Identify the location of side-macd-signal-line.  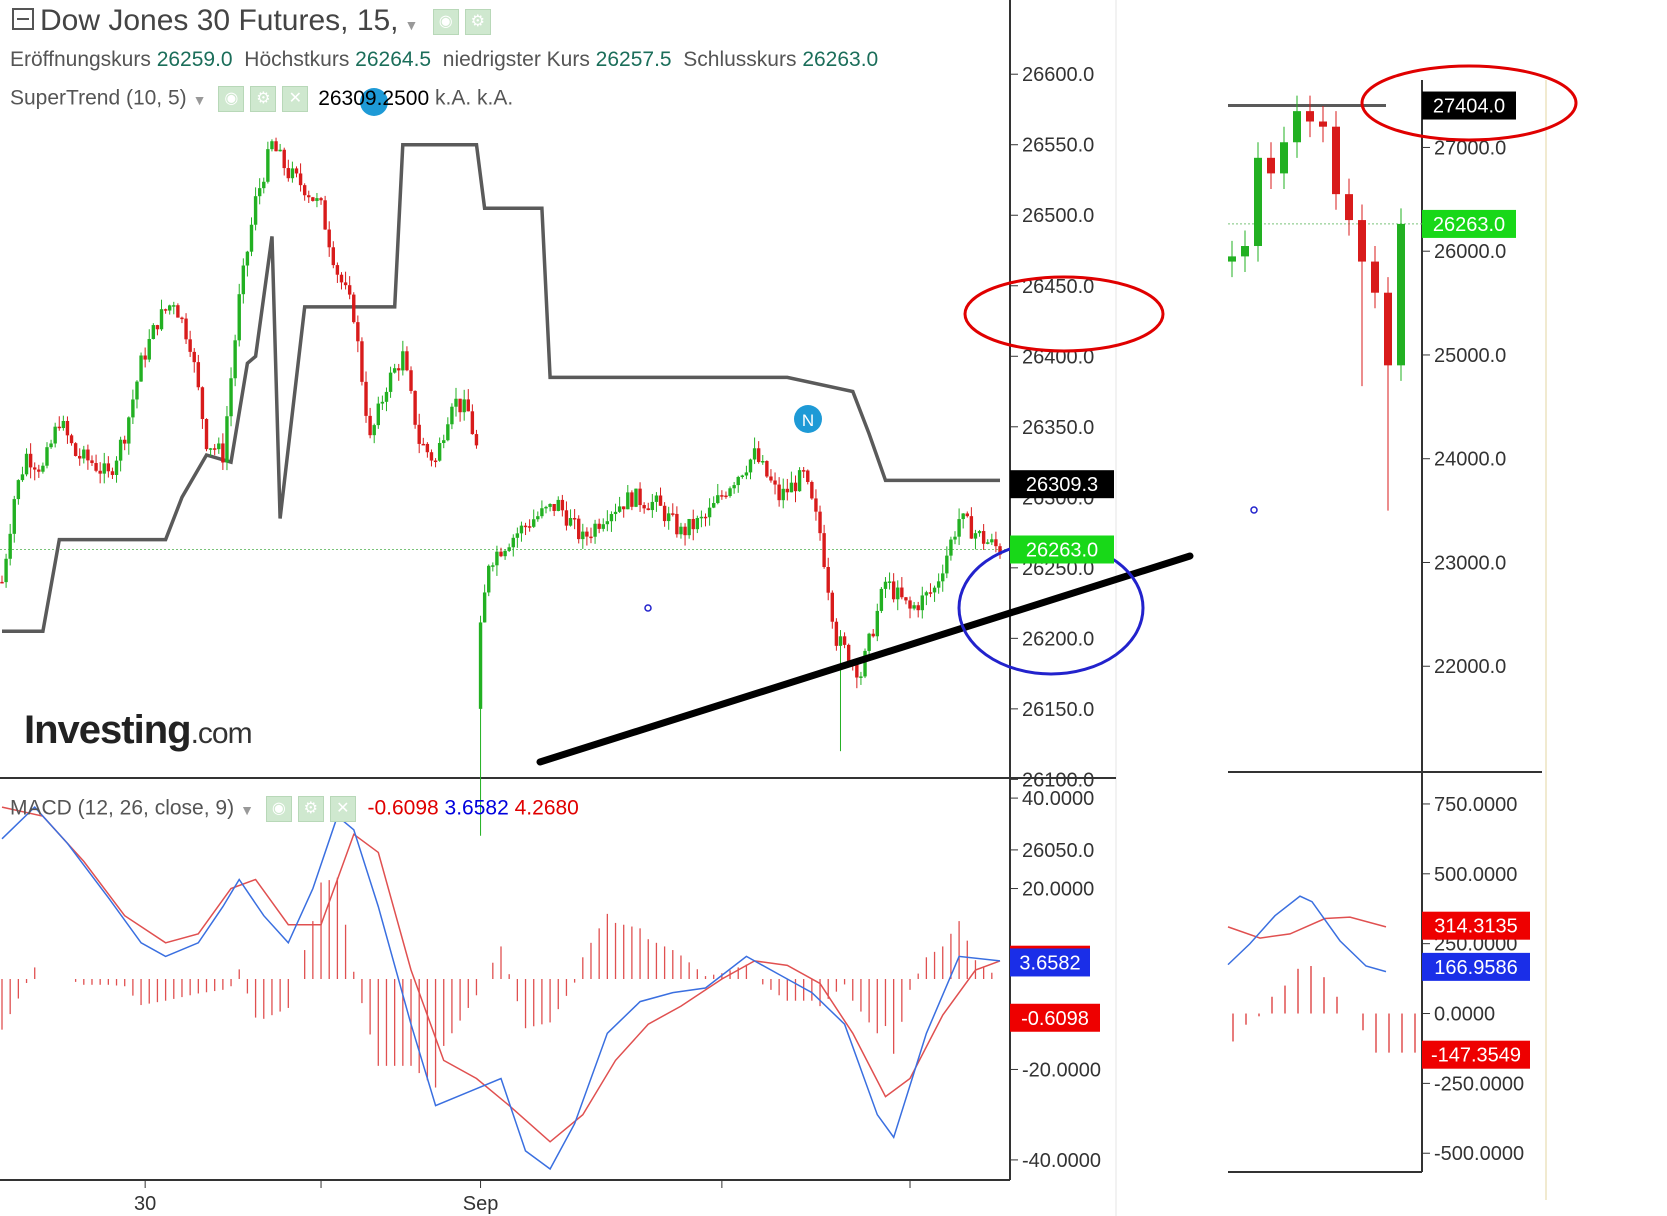
(1307, 927).